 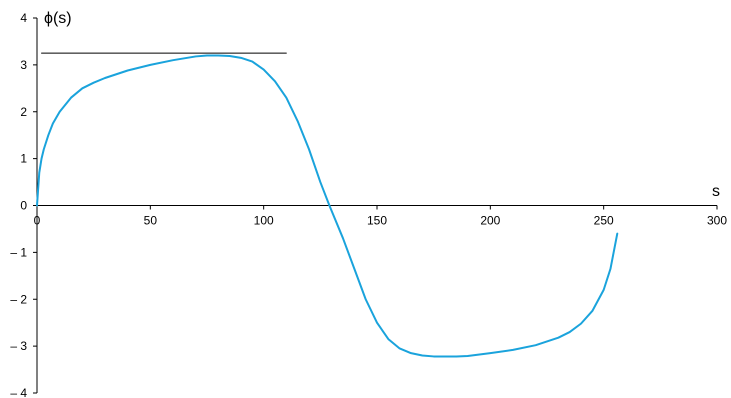 I want to click on y-tick-label: – 2, so click(x=18, y=299).